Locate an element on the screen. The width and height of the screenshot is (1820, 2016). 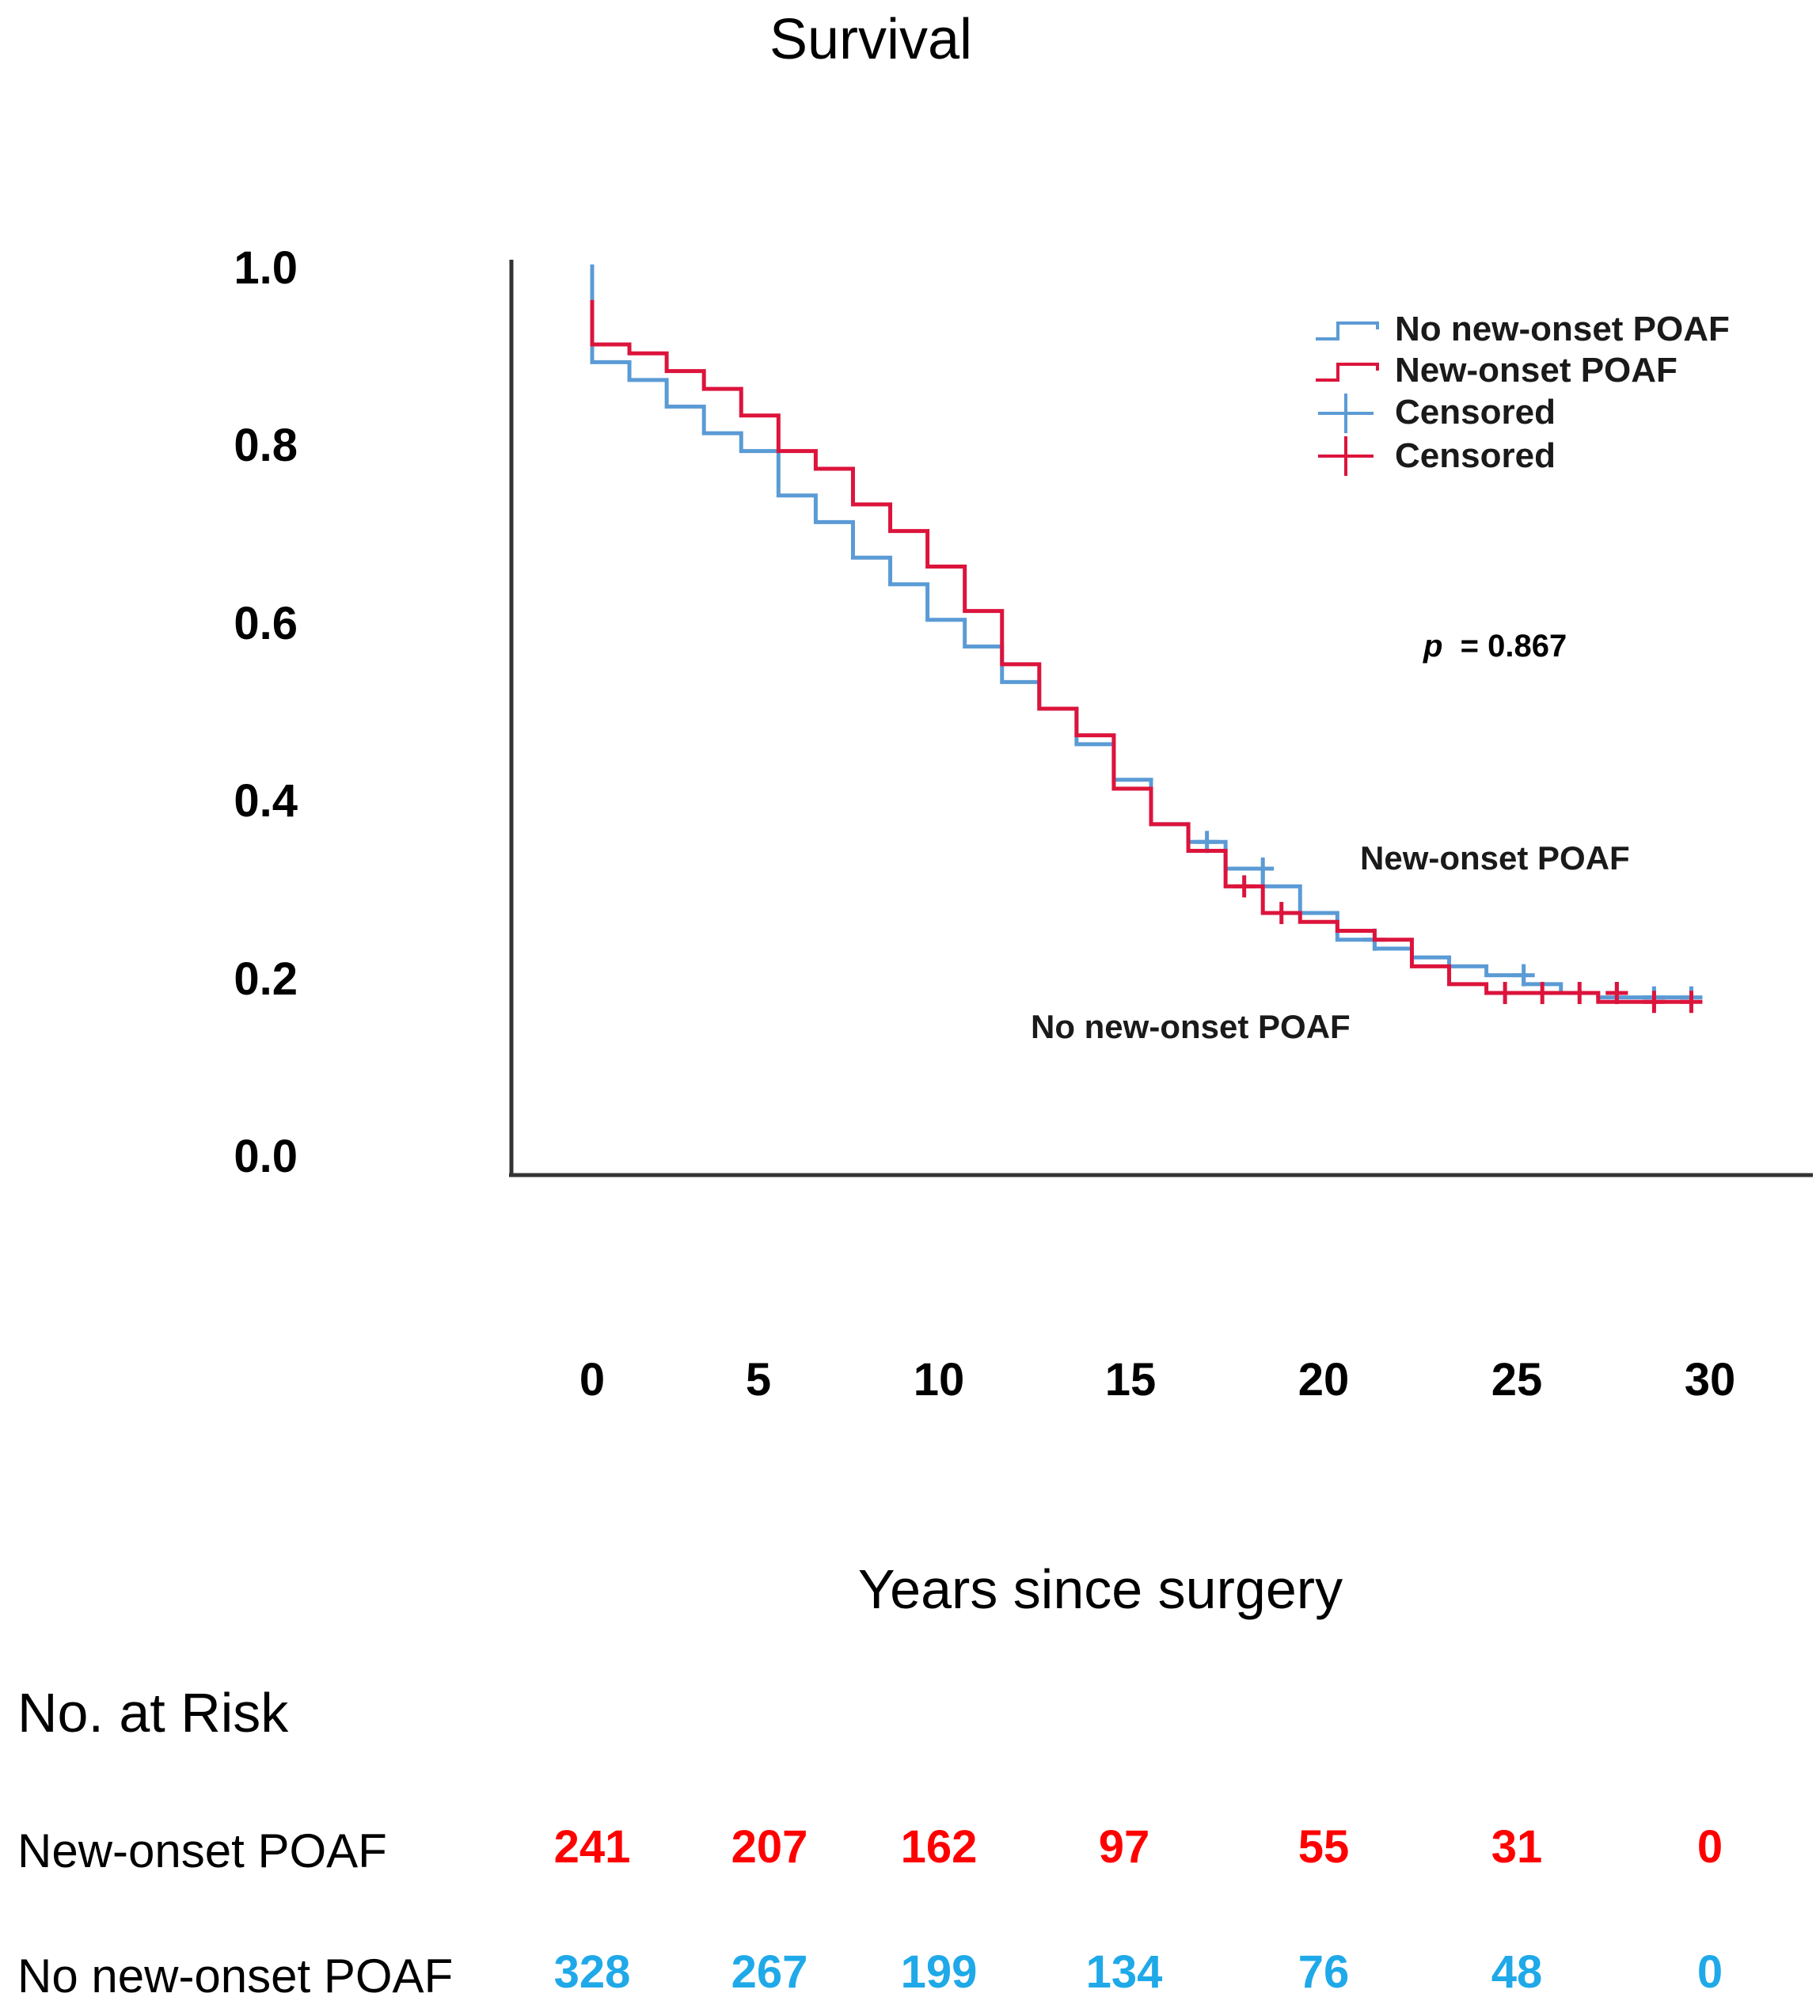
risk-table-title: No. at Risk is located at coordinates (153, 1713).